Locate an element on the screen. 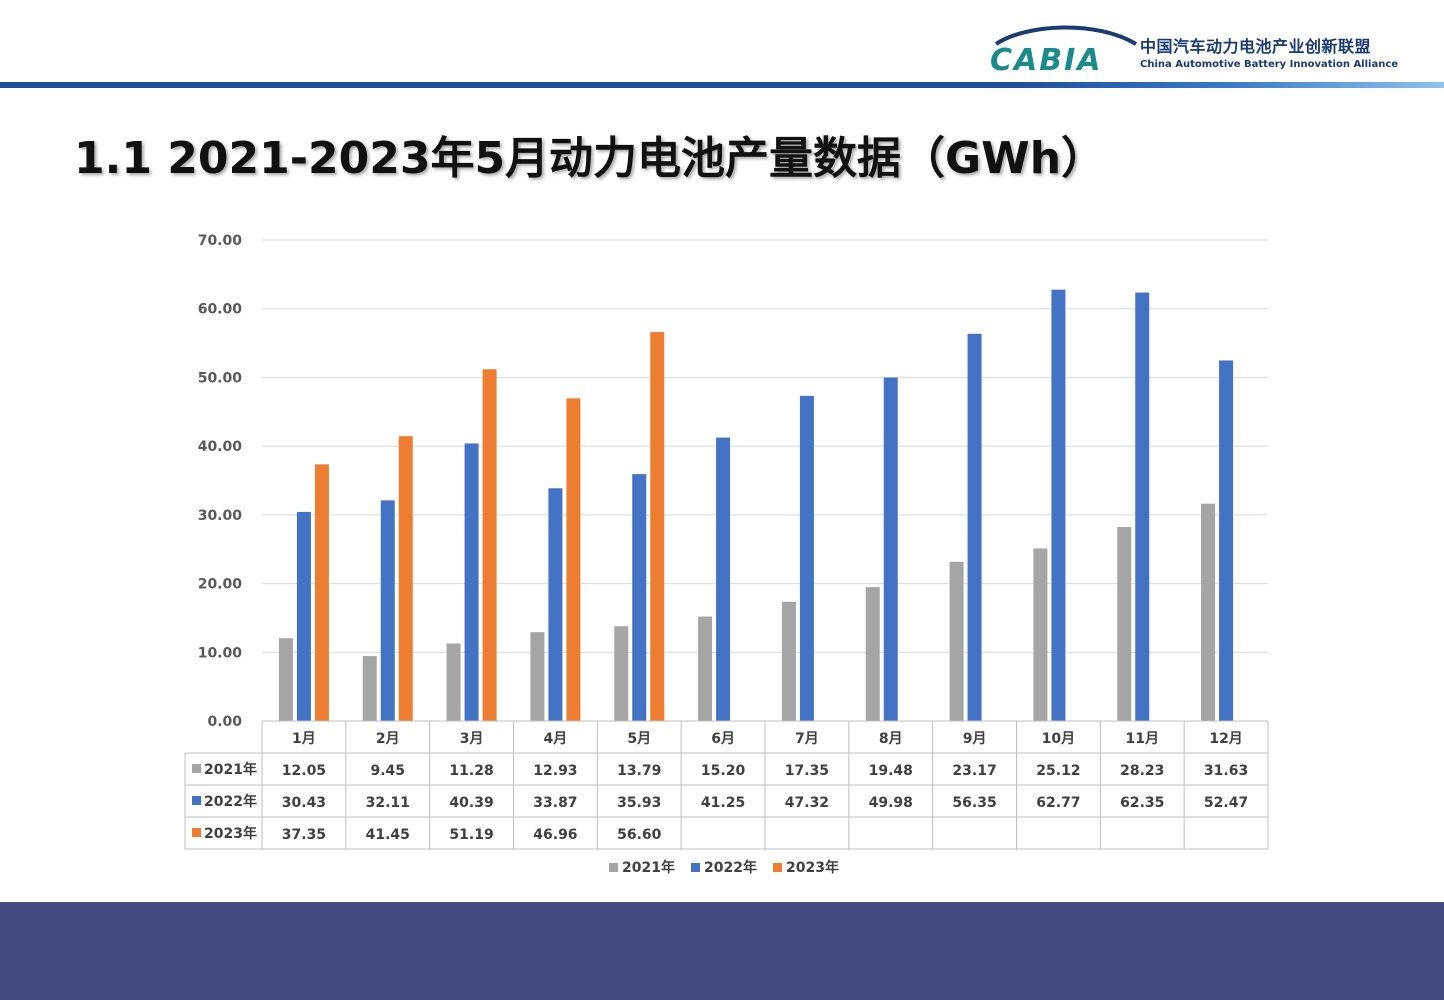  bar-2021年-10月 is located at coordinates (1040, 634).